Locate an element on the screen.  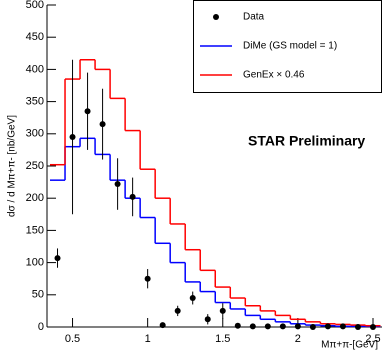
y-tick-label: 350 is located at coordinates (35, 102).